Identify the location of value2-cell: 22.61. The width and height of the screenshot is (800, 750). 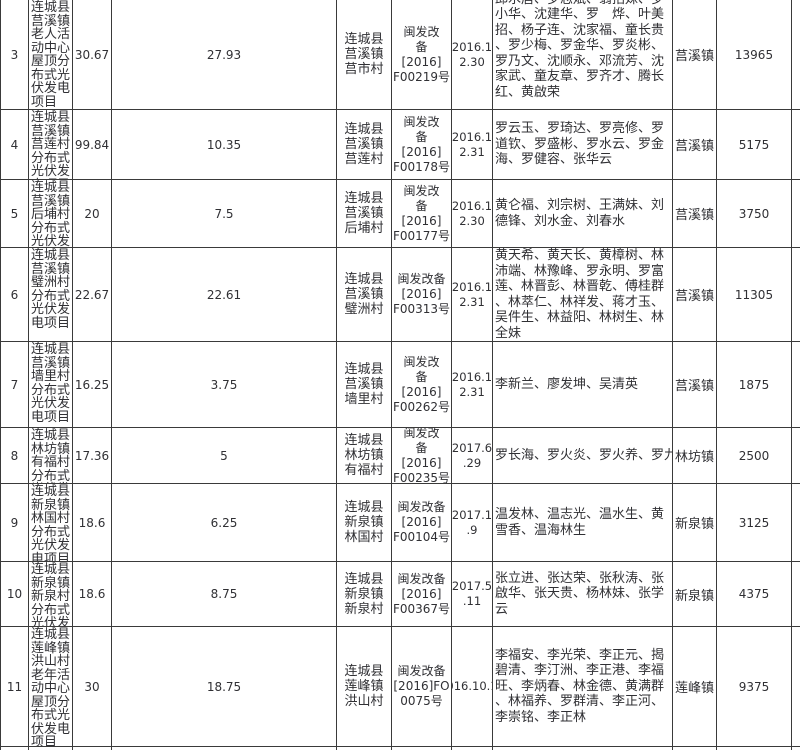
(224, 295).